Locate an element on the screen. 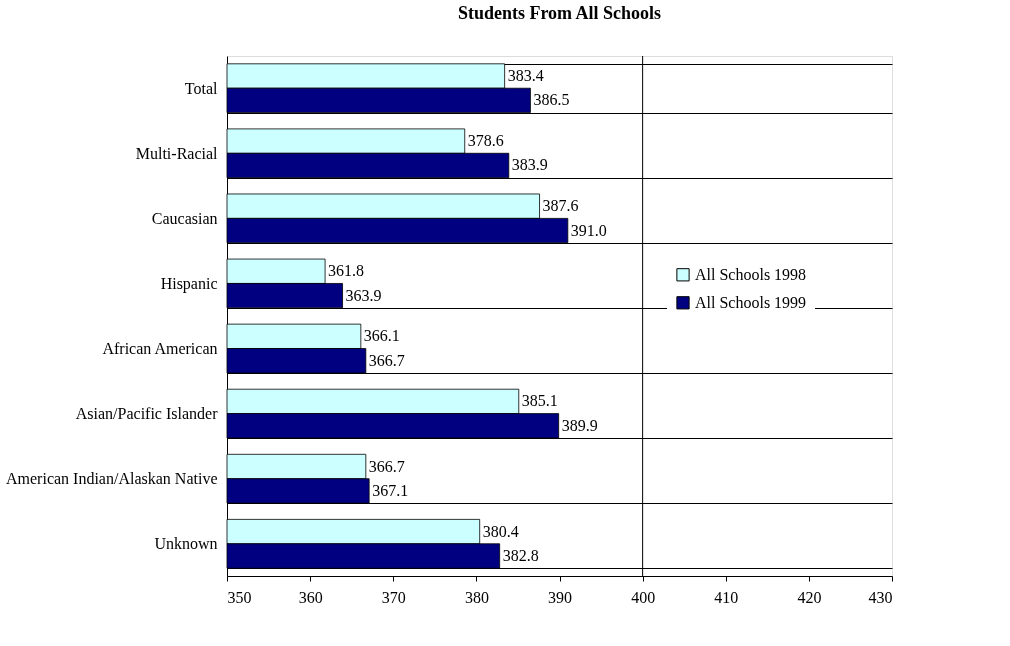 The image size is (1010, 646). x-tick-label: 400 is located at coordinates (643, 597).